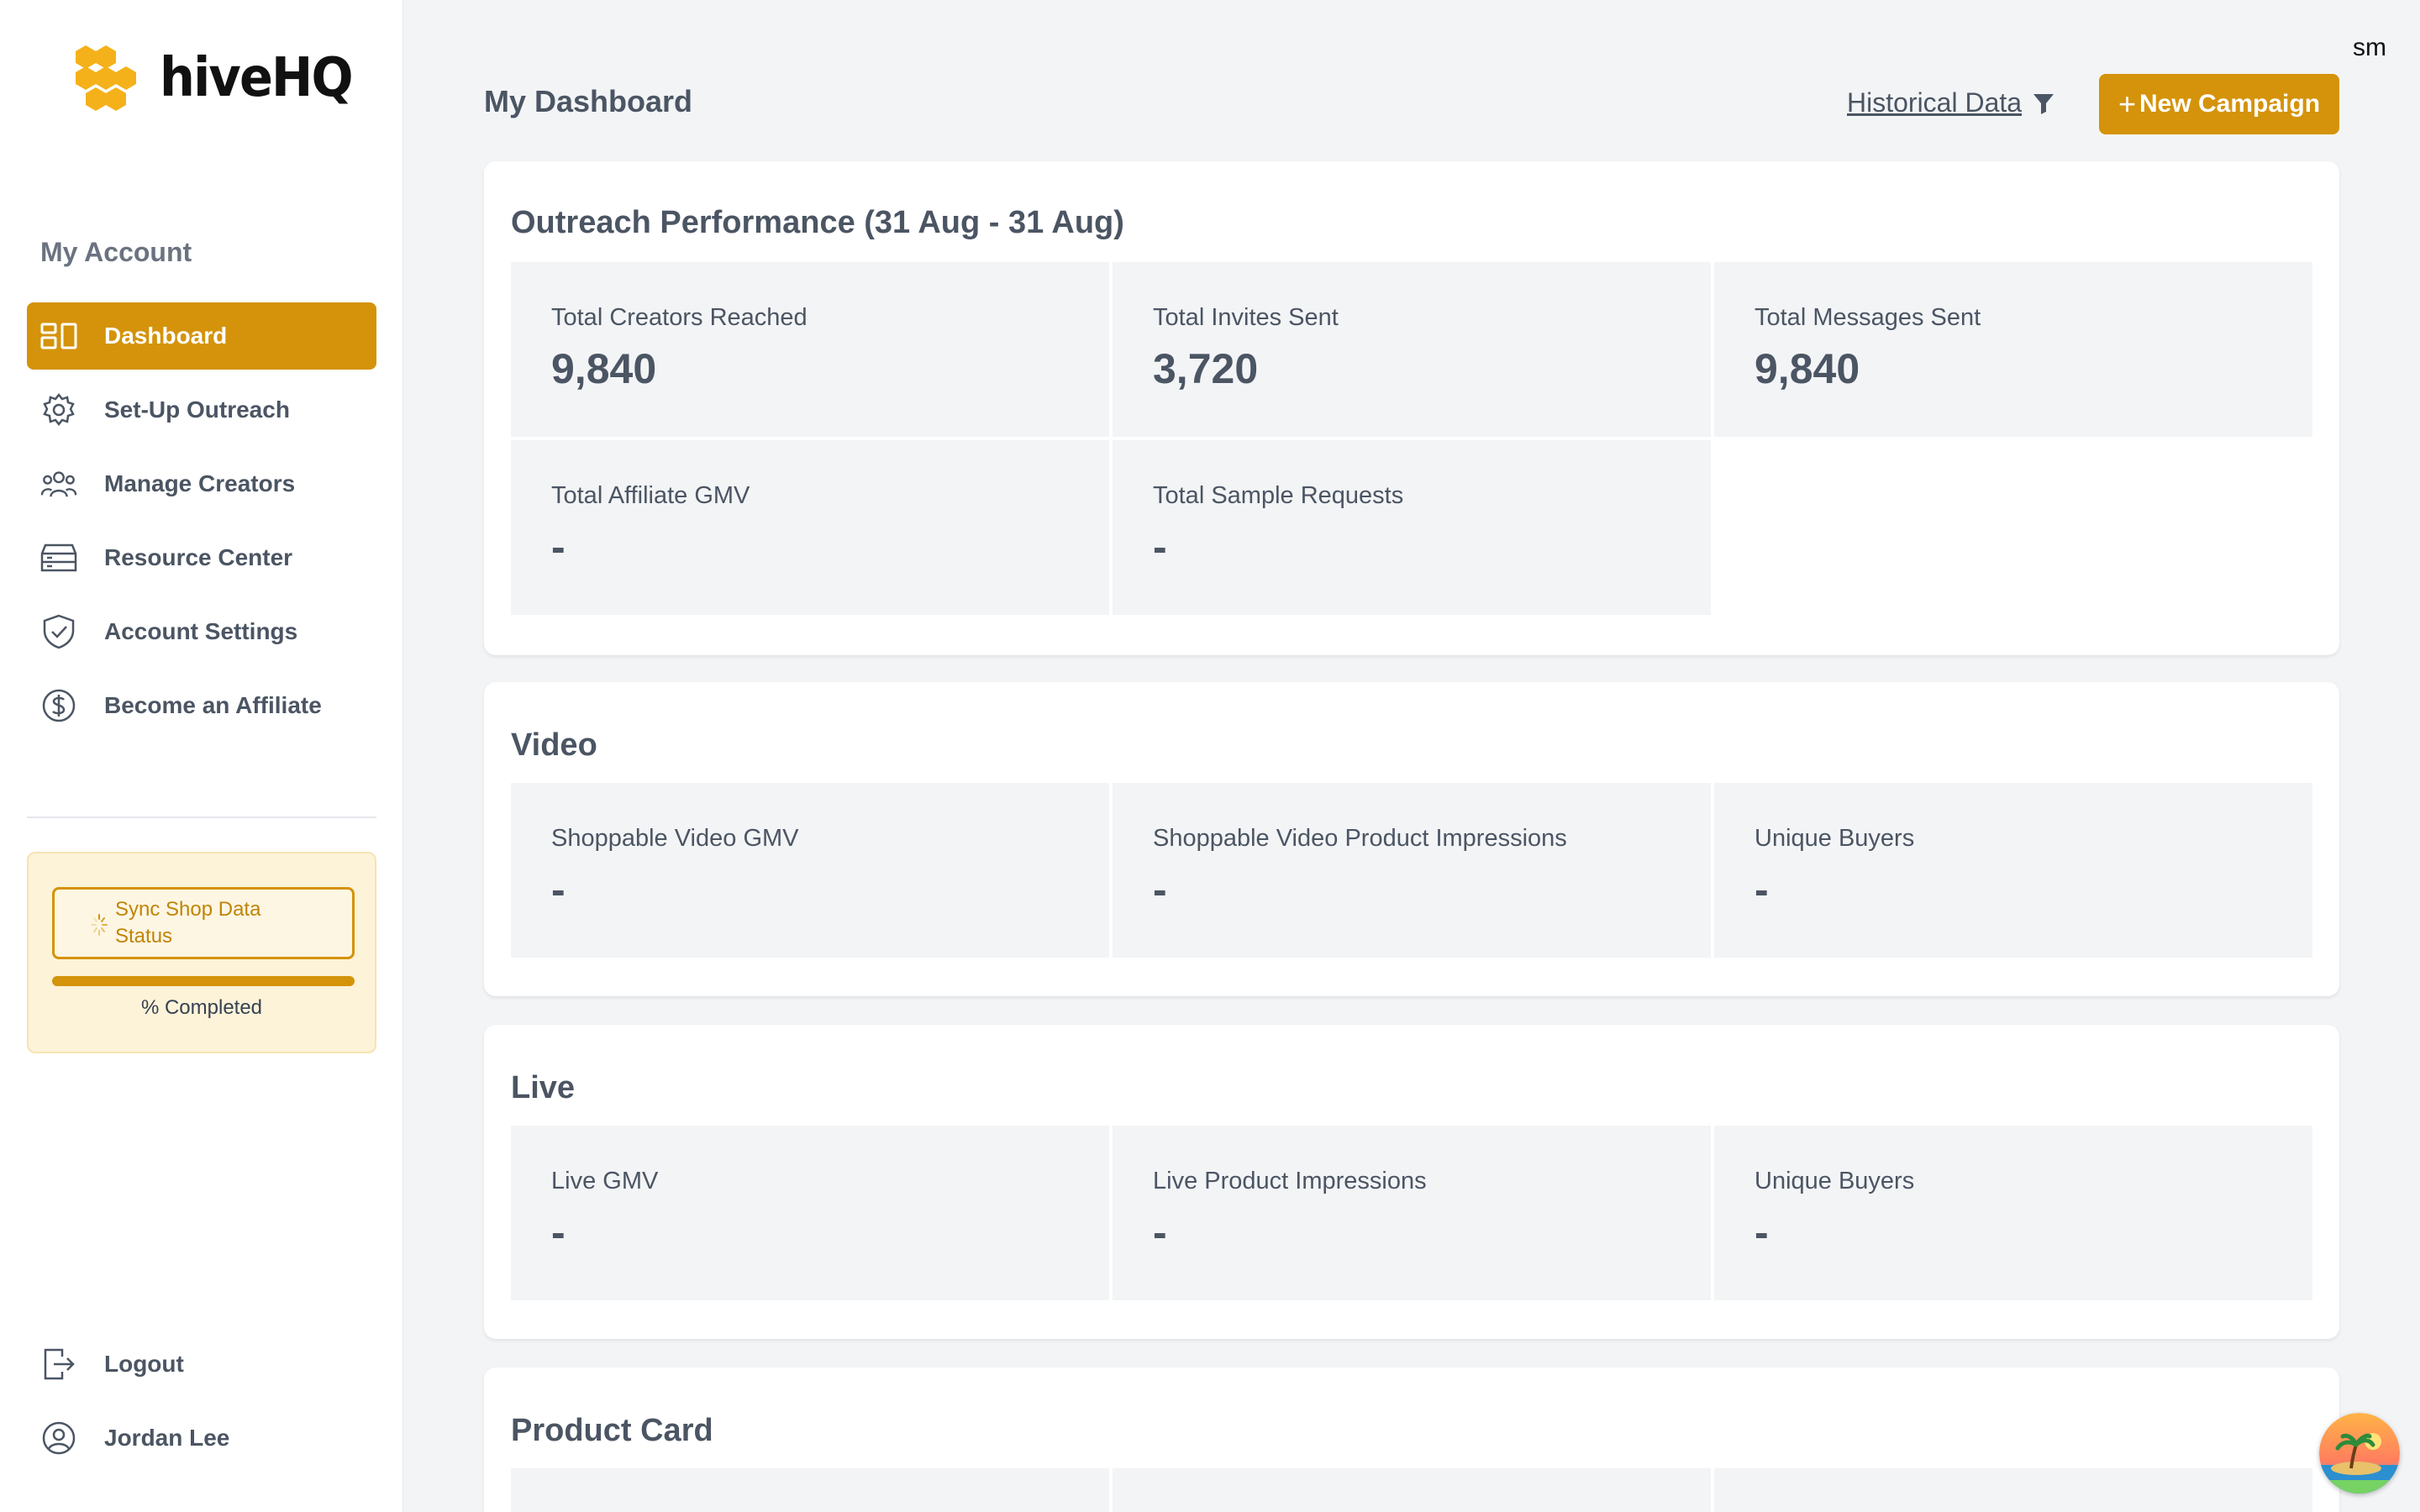  What do you see at coordinates (58, 631) in the screenshot?
I see `shield-icon` at bounding box center [58, 631].